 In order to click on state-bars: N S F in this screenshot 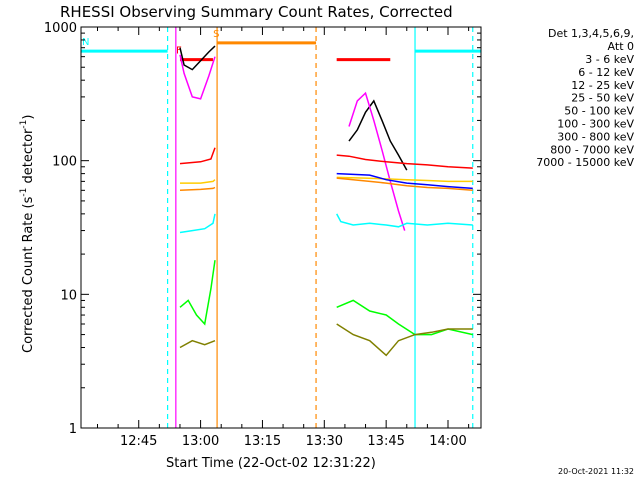, I will do `click(281, 45)`.